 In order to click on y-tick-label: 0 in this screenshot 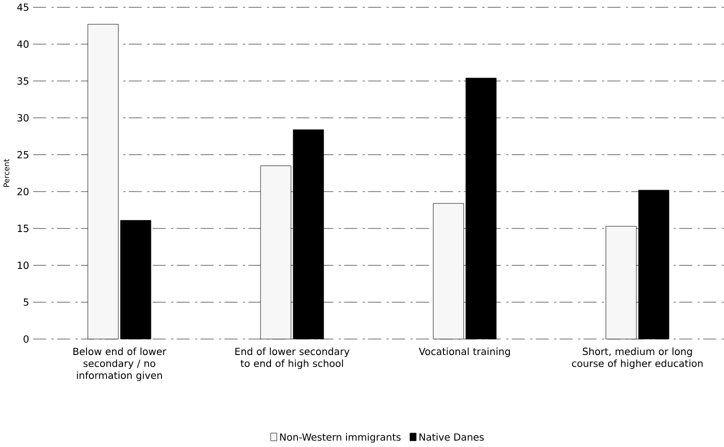, I will do `click(26, 339)`.